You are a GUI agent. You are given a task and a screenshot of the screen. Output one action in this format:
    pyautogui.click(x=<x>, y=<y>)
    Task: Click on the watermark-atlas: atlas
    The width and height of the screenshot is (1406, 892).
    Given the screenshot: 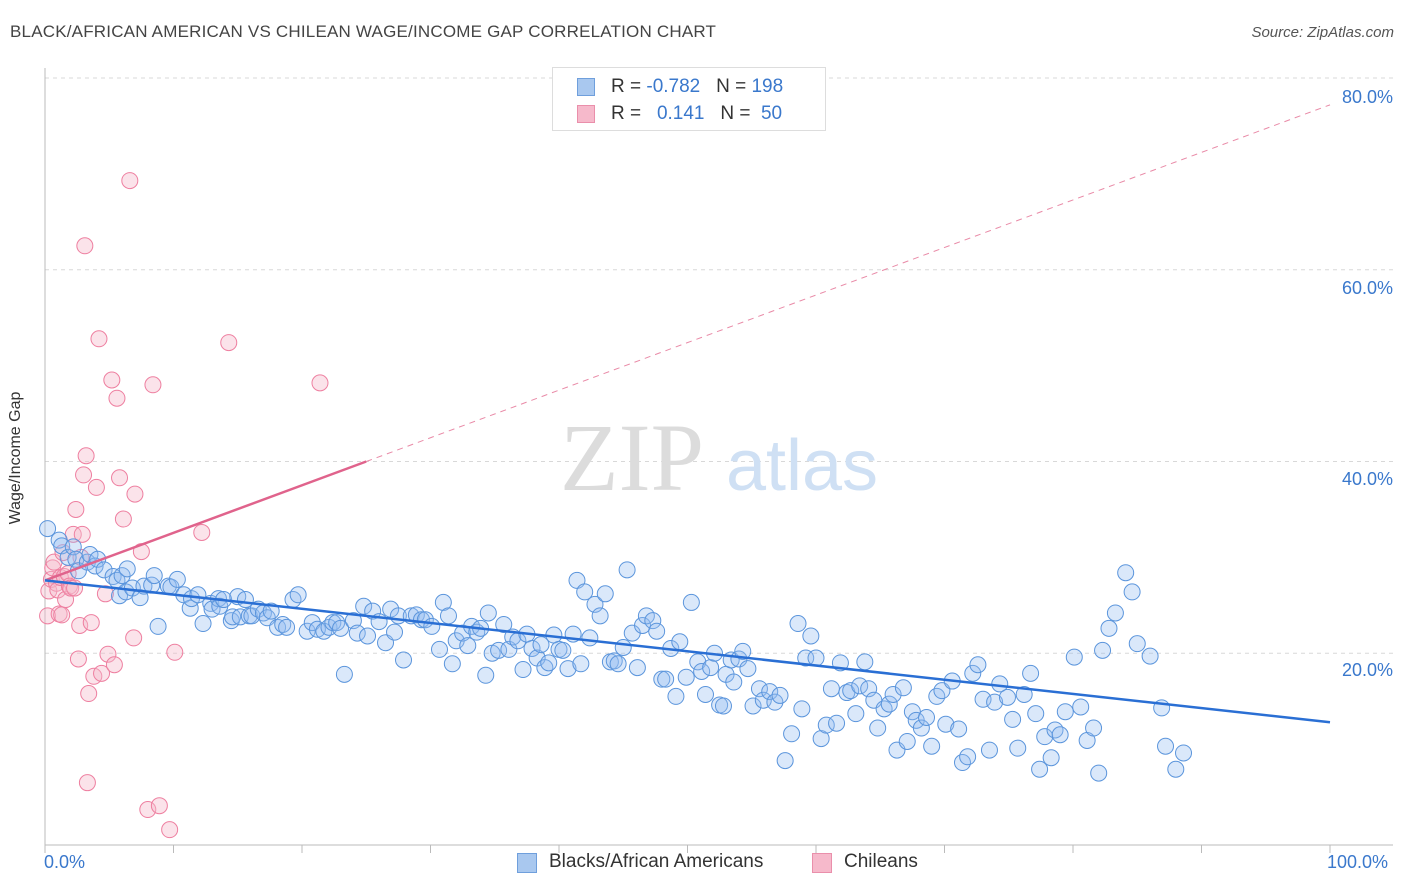 What is the action you would take?
    pyautogui.click(x=802, y=466)
    